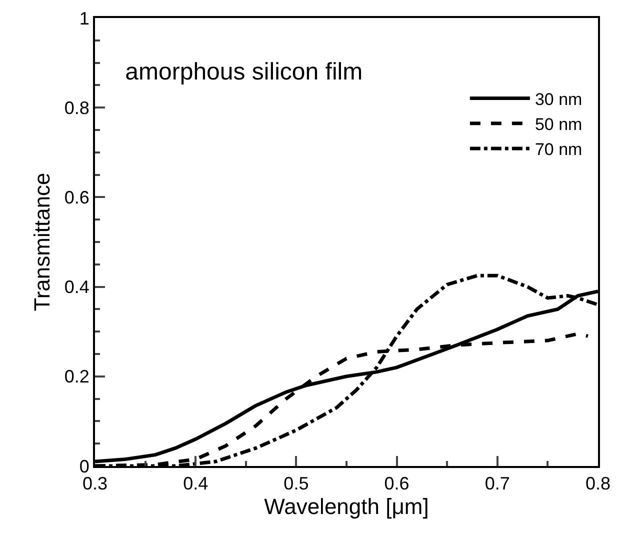  What do you see at coordinates (77, 108) in the screenshot?
I see `y-tick-label: 0.8` at bounding box center [77, 108].